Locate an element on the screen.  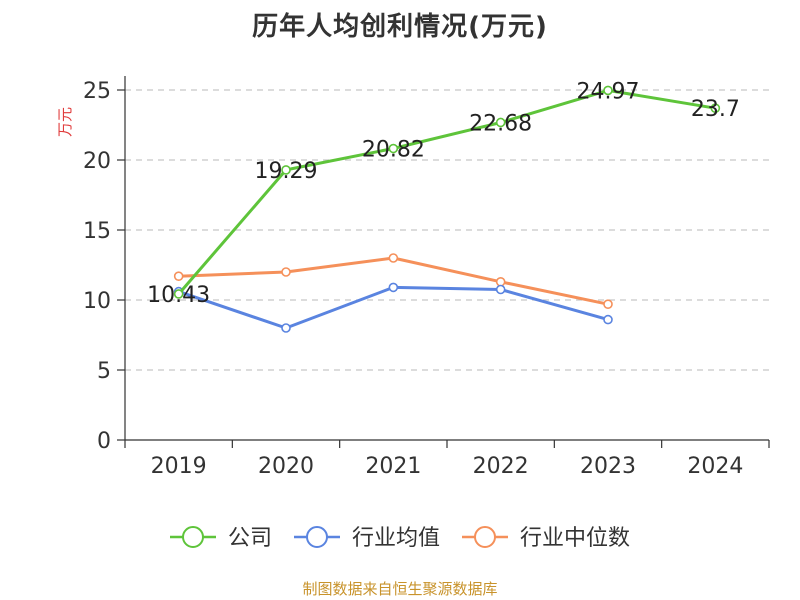
data-label: 19.29 is located at coordinates (286, 171).